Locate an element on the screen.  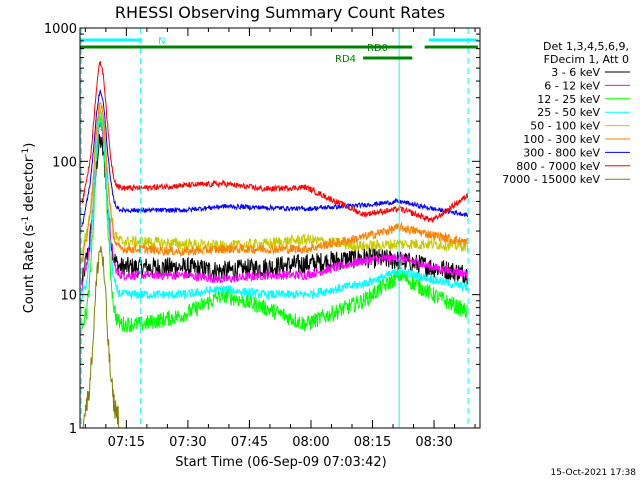
x-tick-label-5: 08:30 is located at coordinates (433, 442).